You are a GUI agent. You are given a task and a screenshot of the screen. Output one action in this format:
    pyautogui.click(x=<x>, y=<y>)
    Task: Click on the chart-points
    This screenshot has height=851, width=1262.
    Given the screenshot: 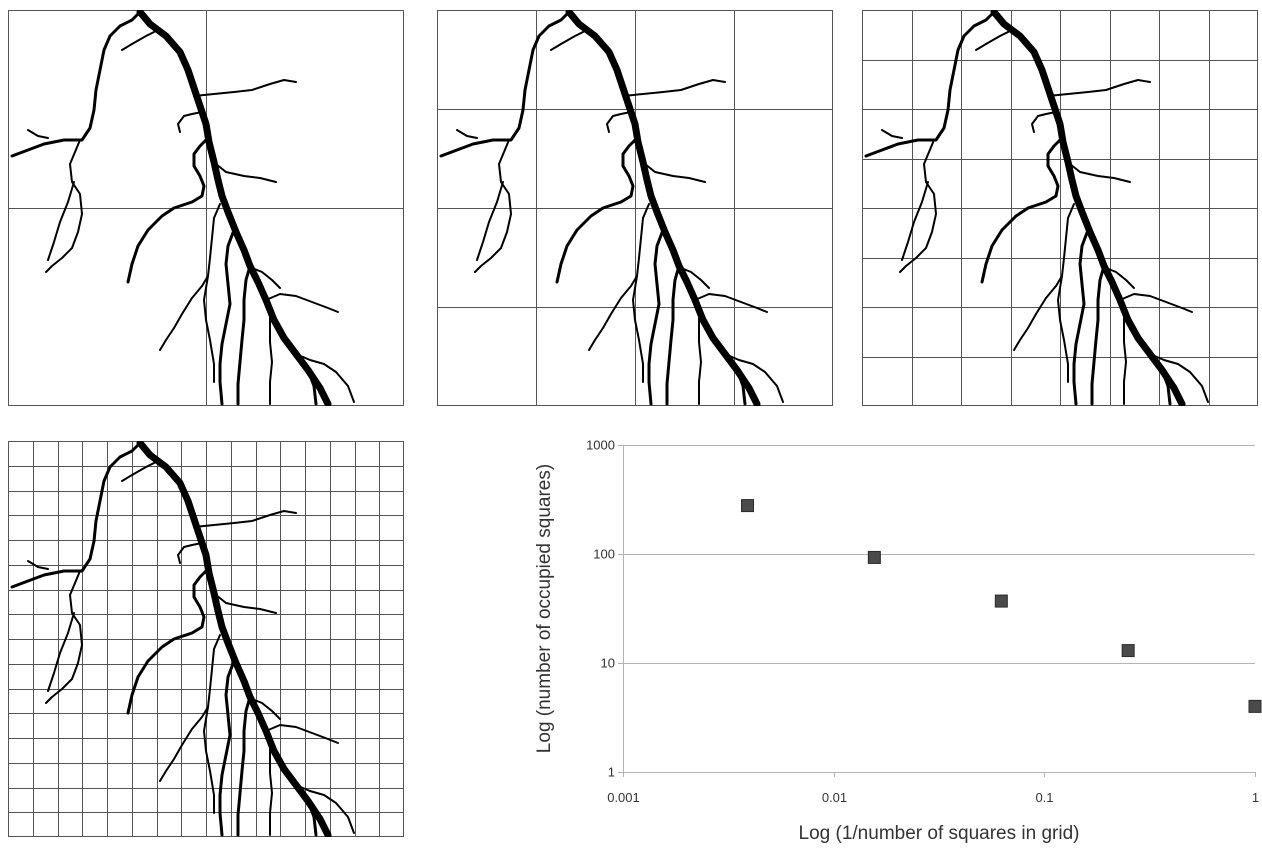 What is the action you would take?
    pyautogui.click(x=1001, y=606)
    